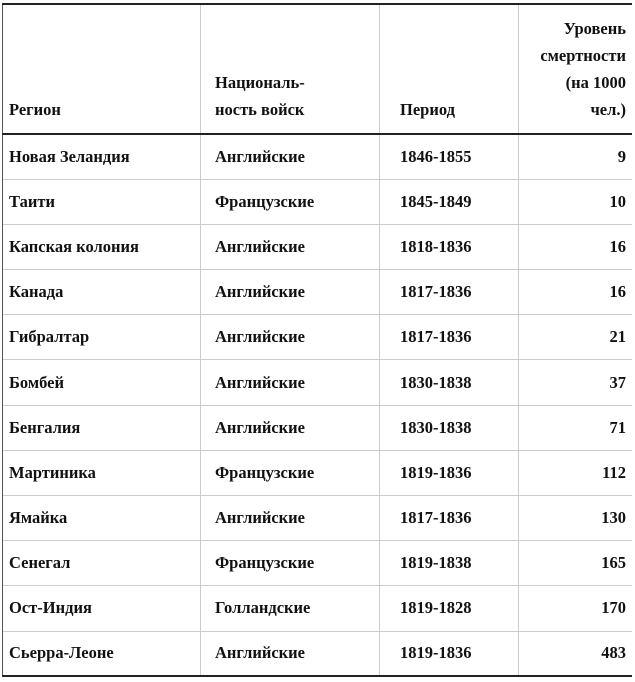  What do you see at coordinates (608, 109) in the screenshot?
I see `header-line: чел.)` at bounding box center [608, 109].